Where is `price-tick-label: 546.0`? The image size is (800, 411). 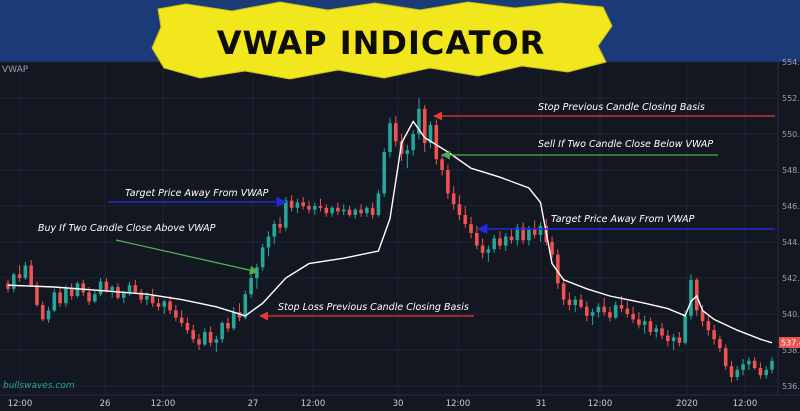
price-tick-label: 546.0 is located at coordinates (791, 206).